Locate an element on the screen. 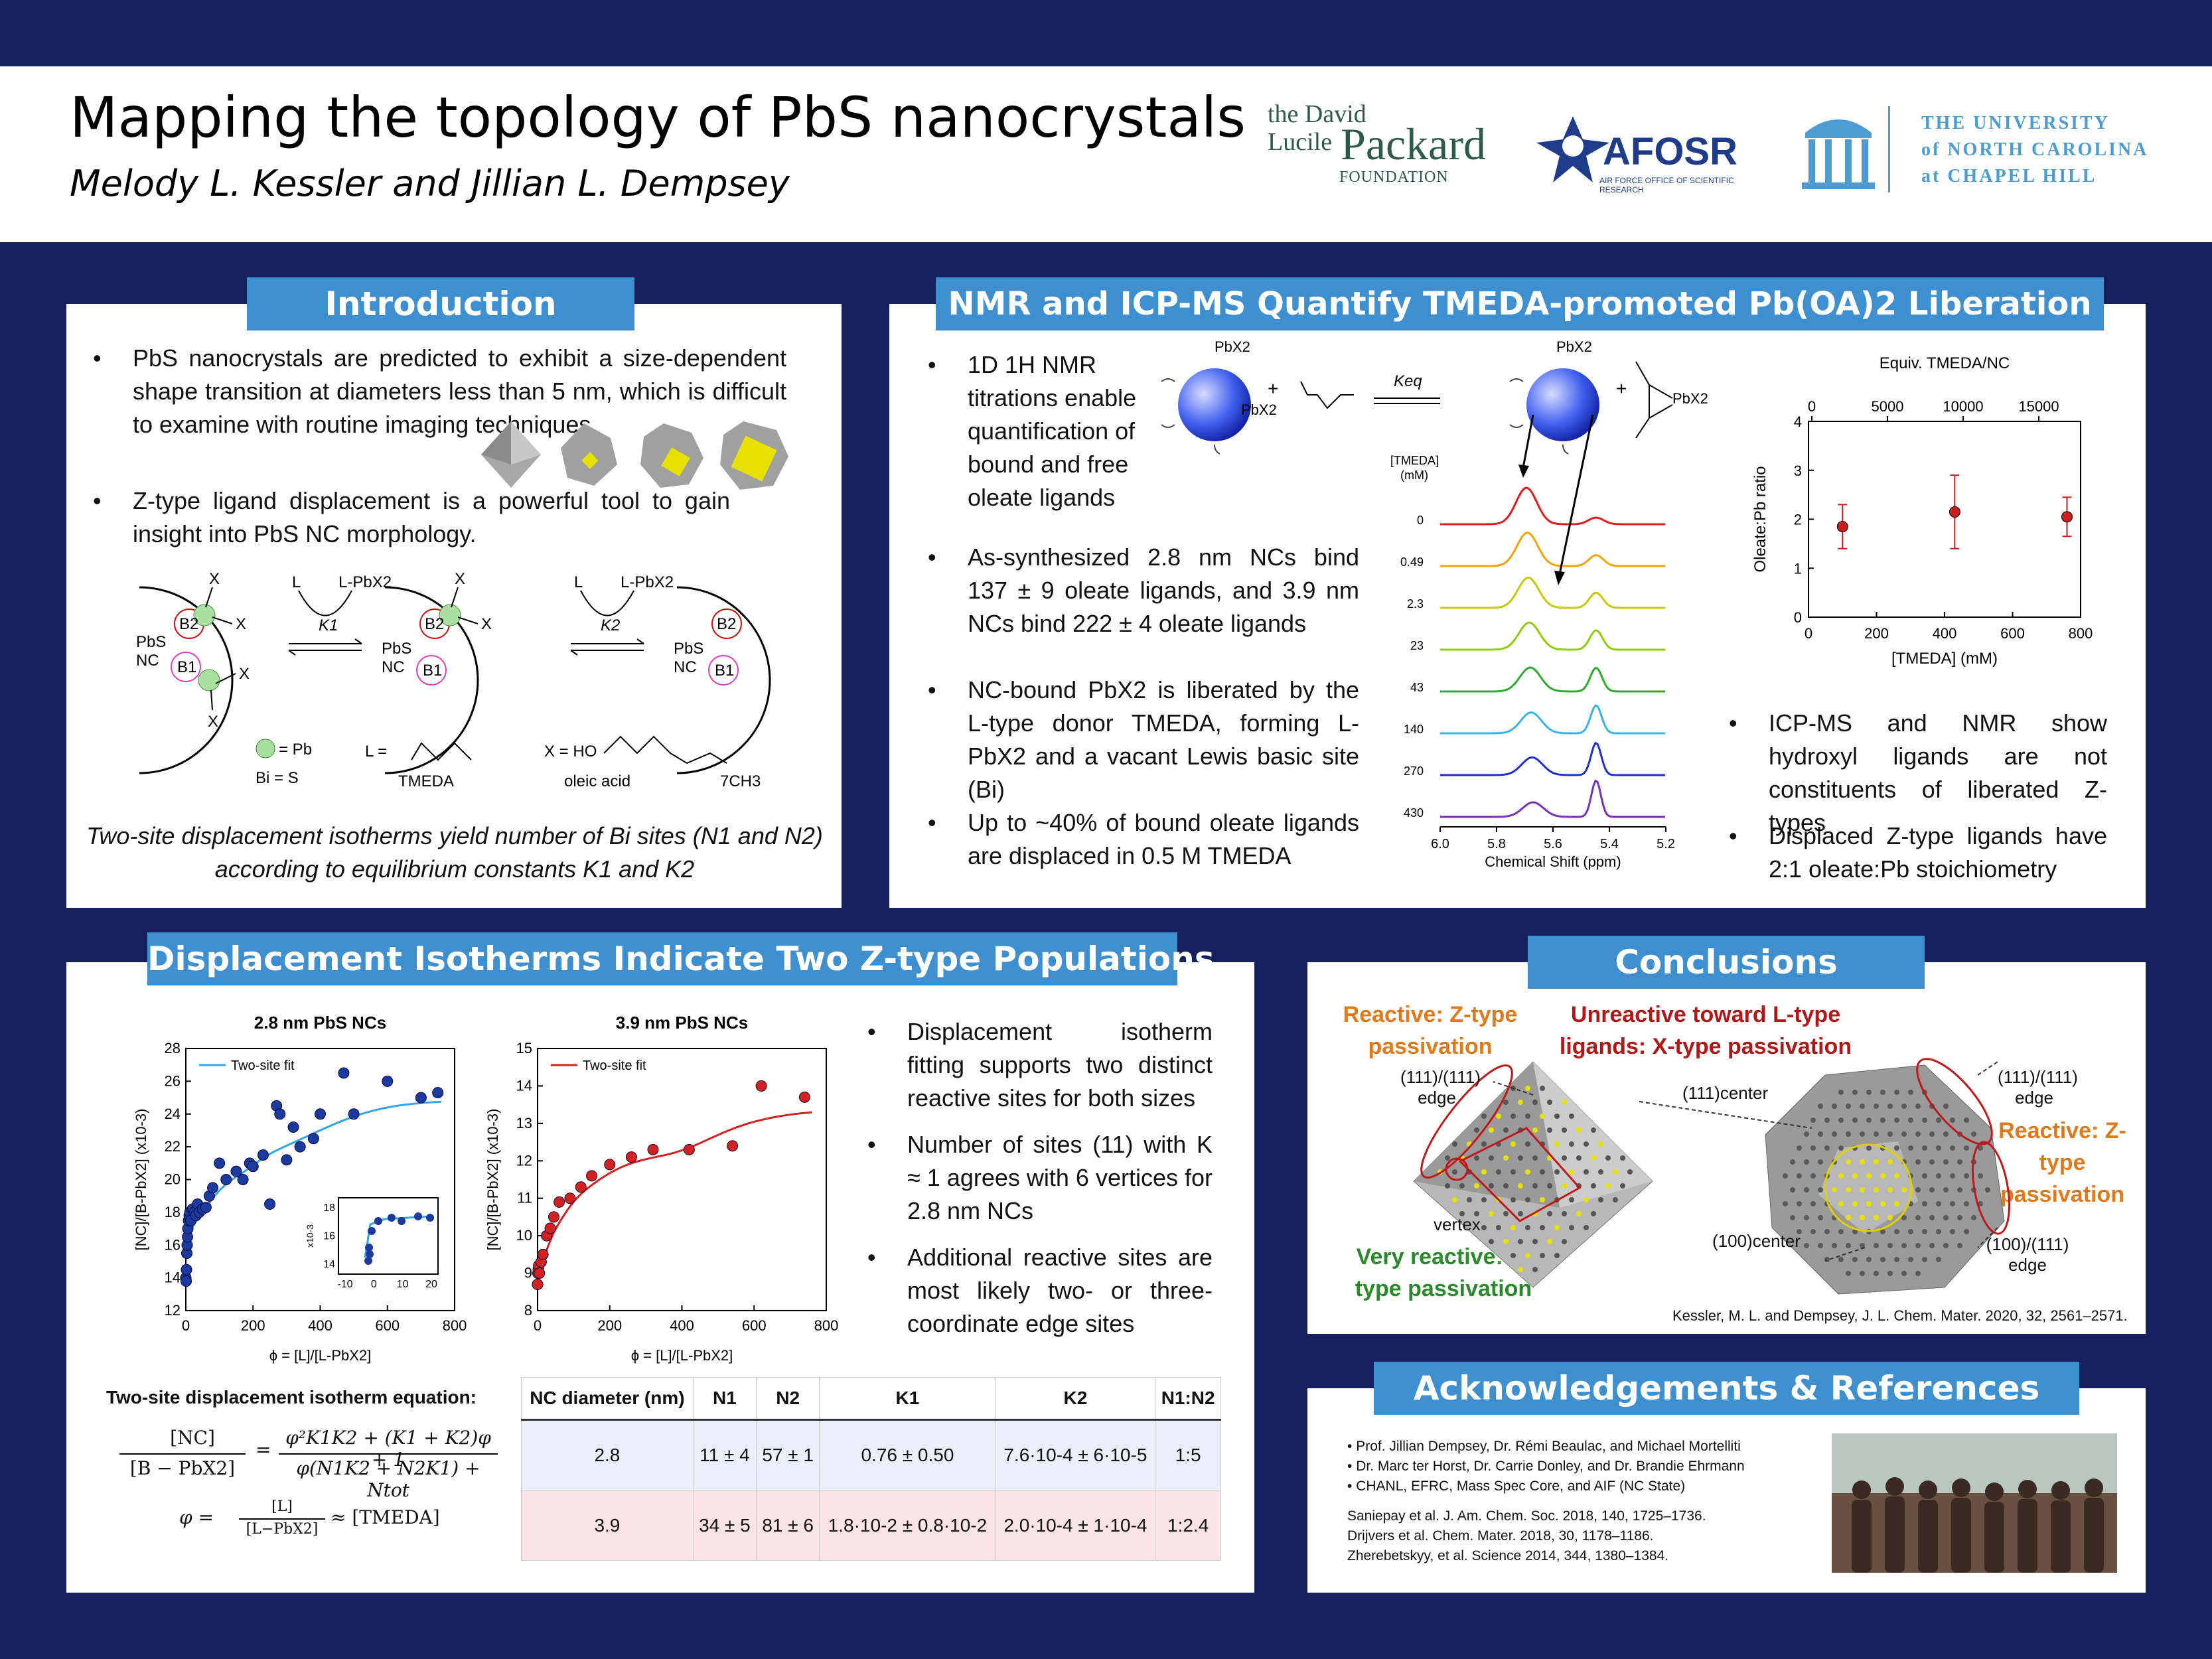 The height and width of the screenshot is (1659, 2212). scheme-x1: X is located at coordinates (215, 579).